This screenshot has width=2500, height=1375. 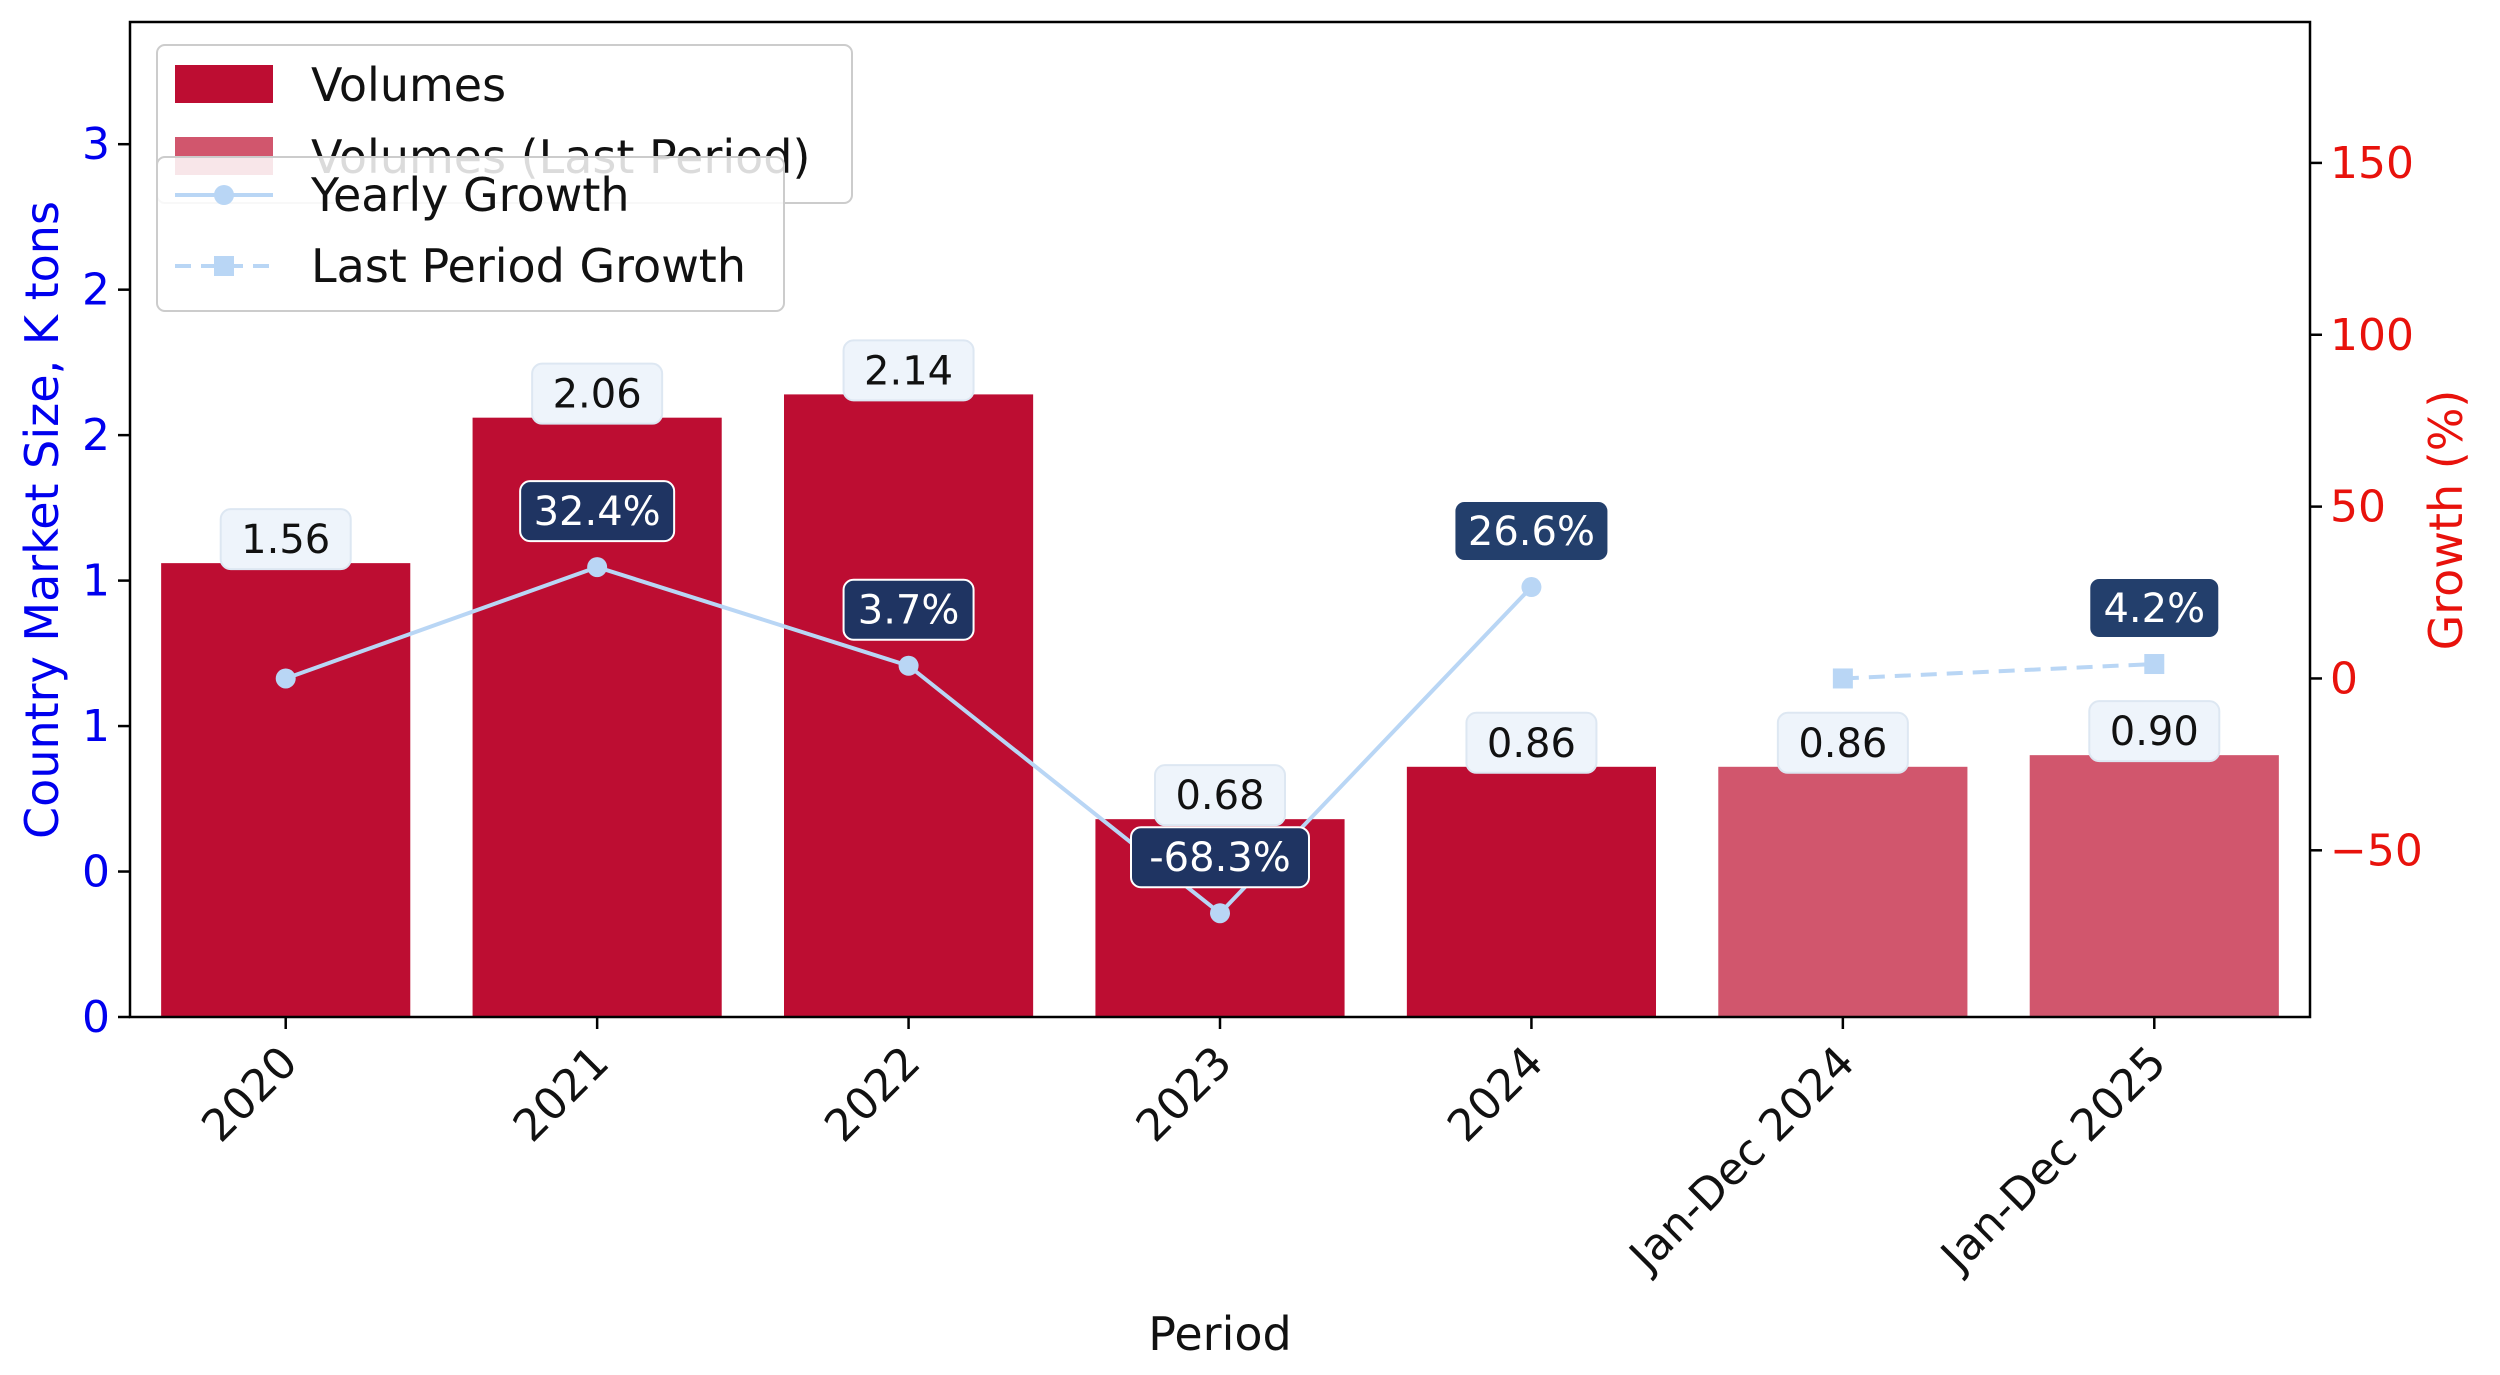 I want to click on growth-label: 26.6%, so click(x=1531, y=531).